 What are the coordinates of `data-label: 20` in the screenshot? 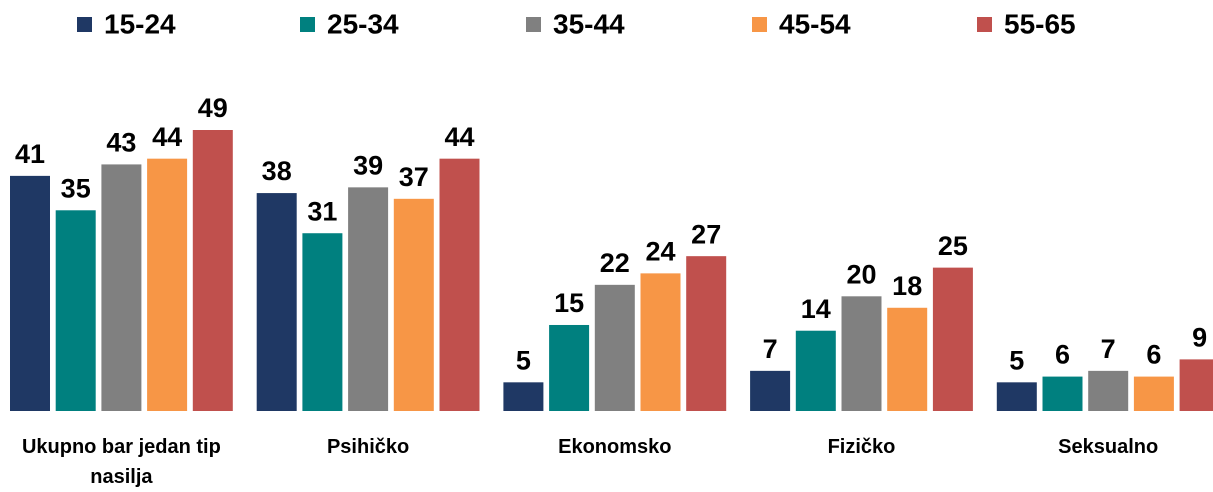 It's located at (861, 274).